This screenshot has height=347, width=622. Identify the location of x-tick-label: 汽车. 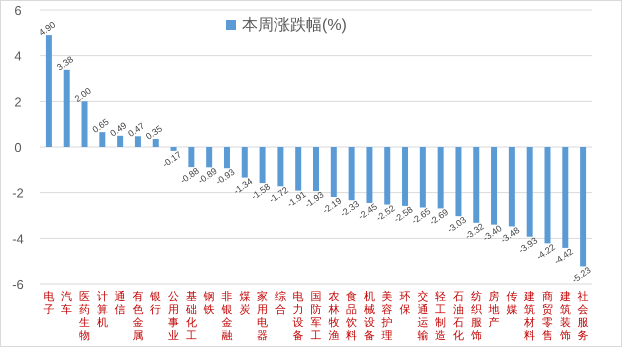
(66, 303).